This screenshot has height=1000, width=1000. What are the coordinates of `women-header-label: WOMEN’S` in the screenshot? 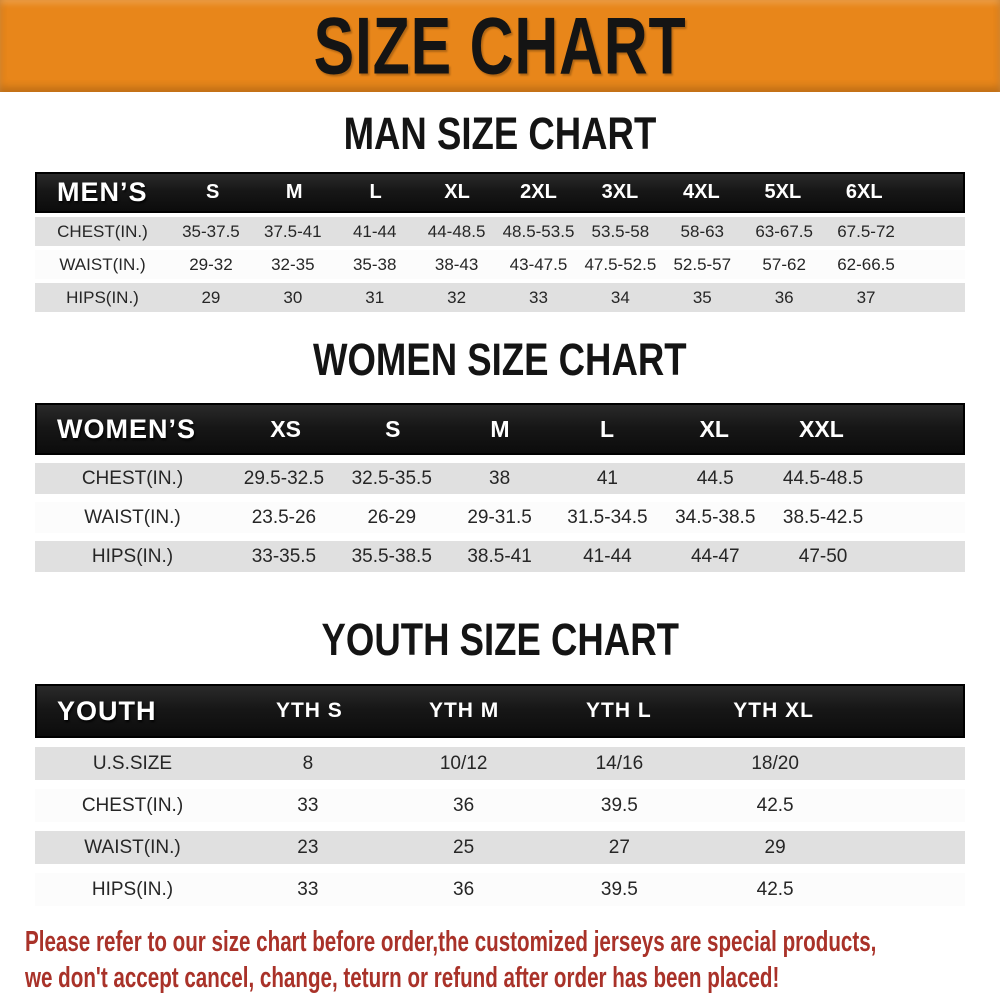 It's located at (126, 428).